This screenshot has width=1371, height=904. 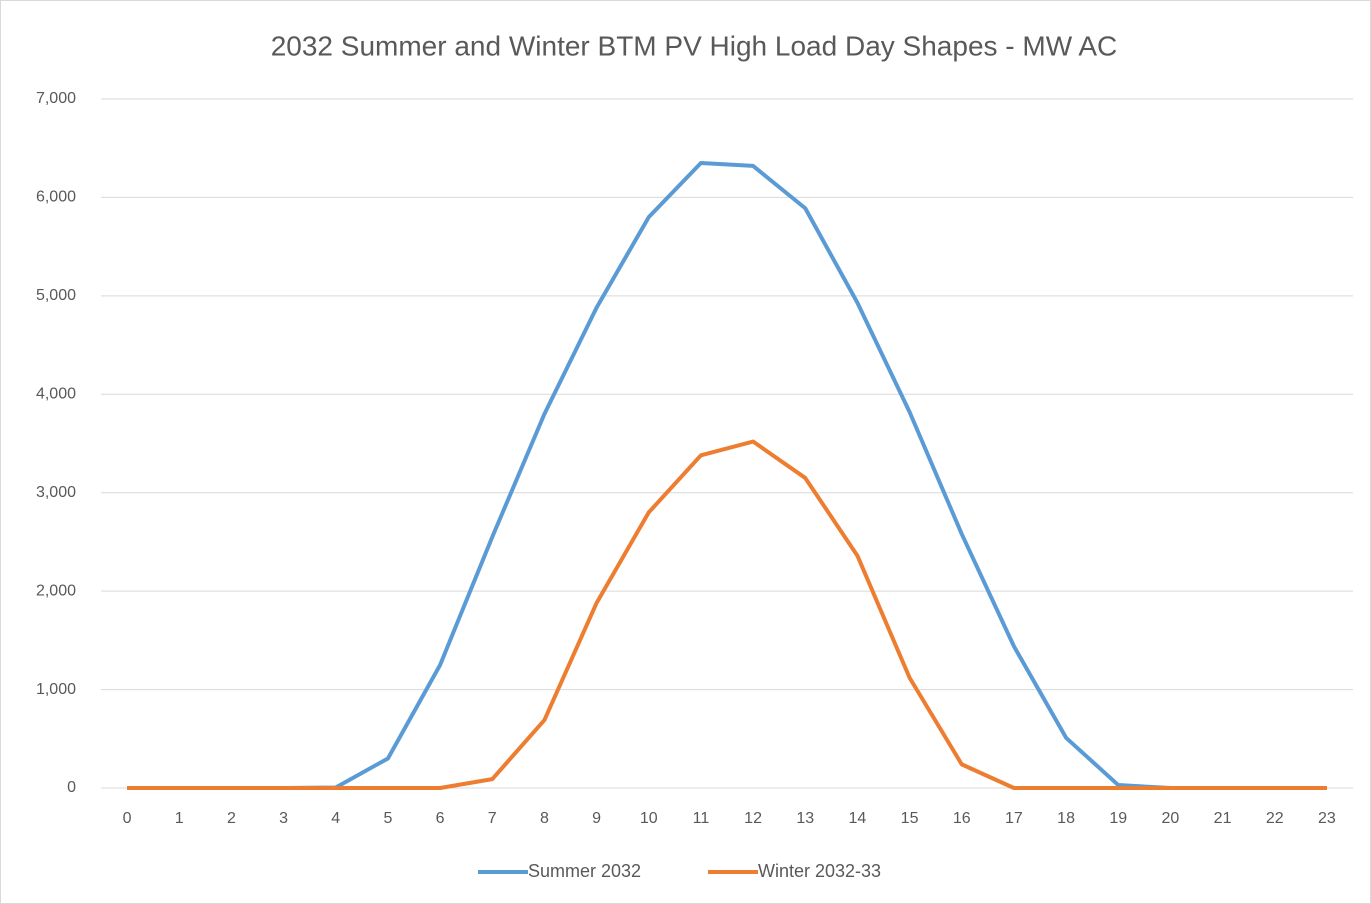 What do you see at coordinates (1223, 818) in the screenshot?
I see `x-tick-label: 21` at bounding box center [1223, 818].